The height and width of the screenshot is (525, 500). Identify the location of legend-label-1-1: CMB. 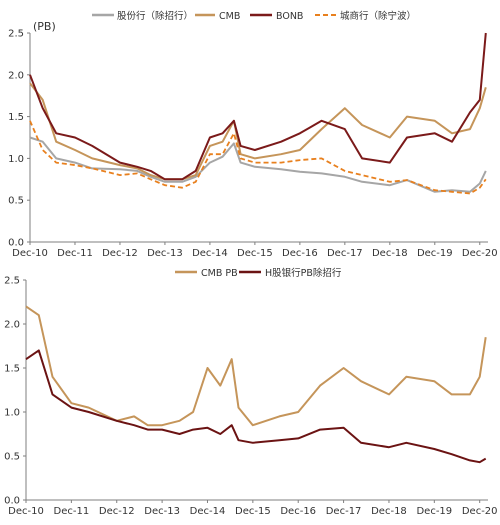
(229, 16).